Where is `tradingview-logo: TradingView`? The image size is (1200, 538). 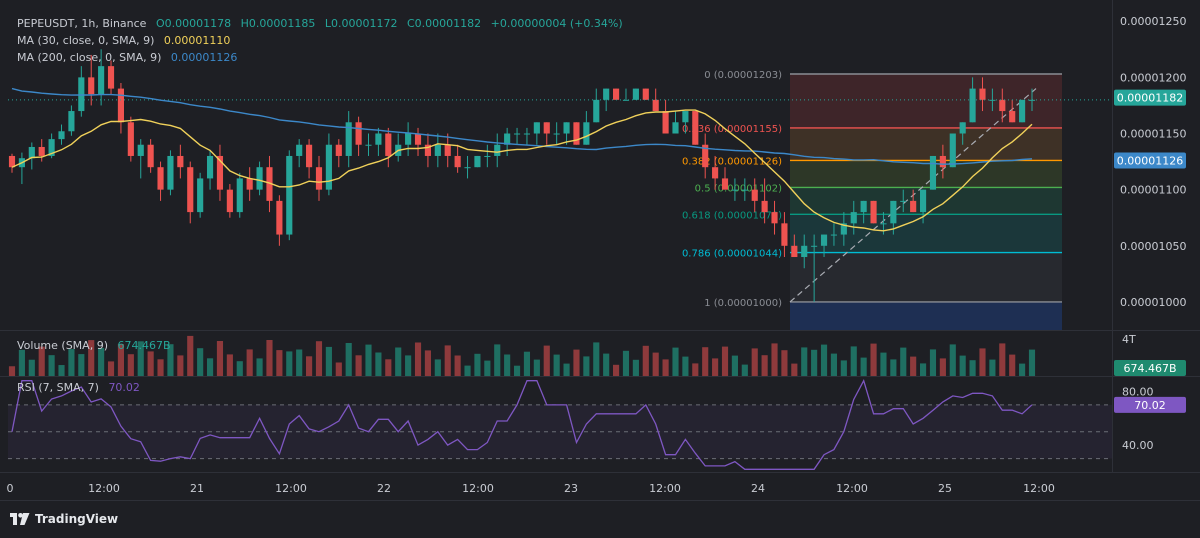
tradingview-logo: TradingView is located at coordinates (64, 519).